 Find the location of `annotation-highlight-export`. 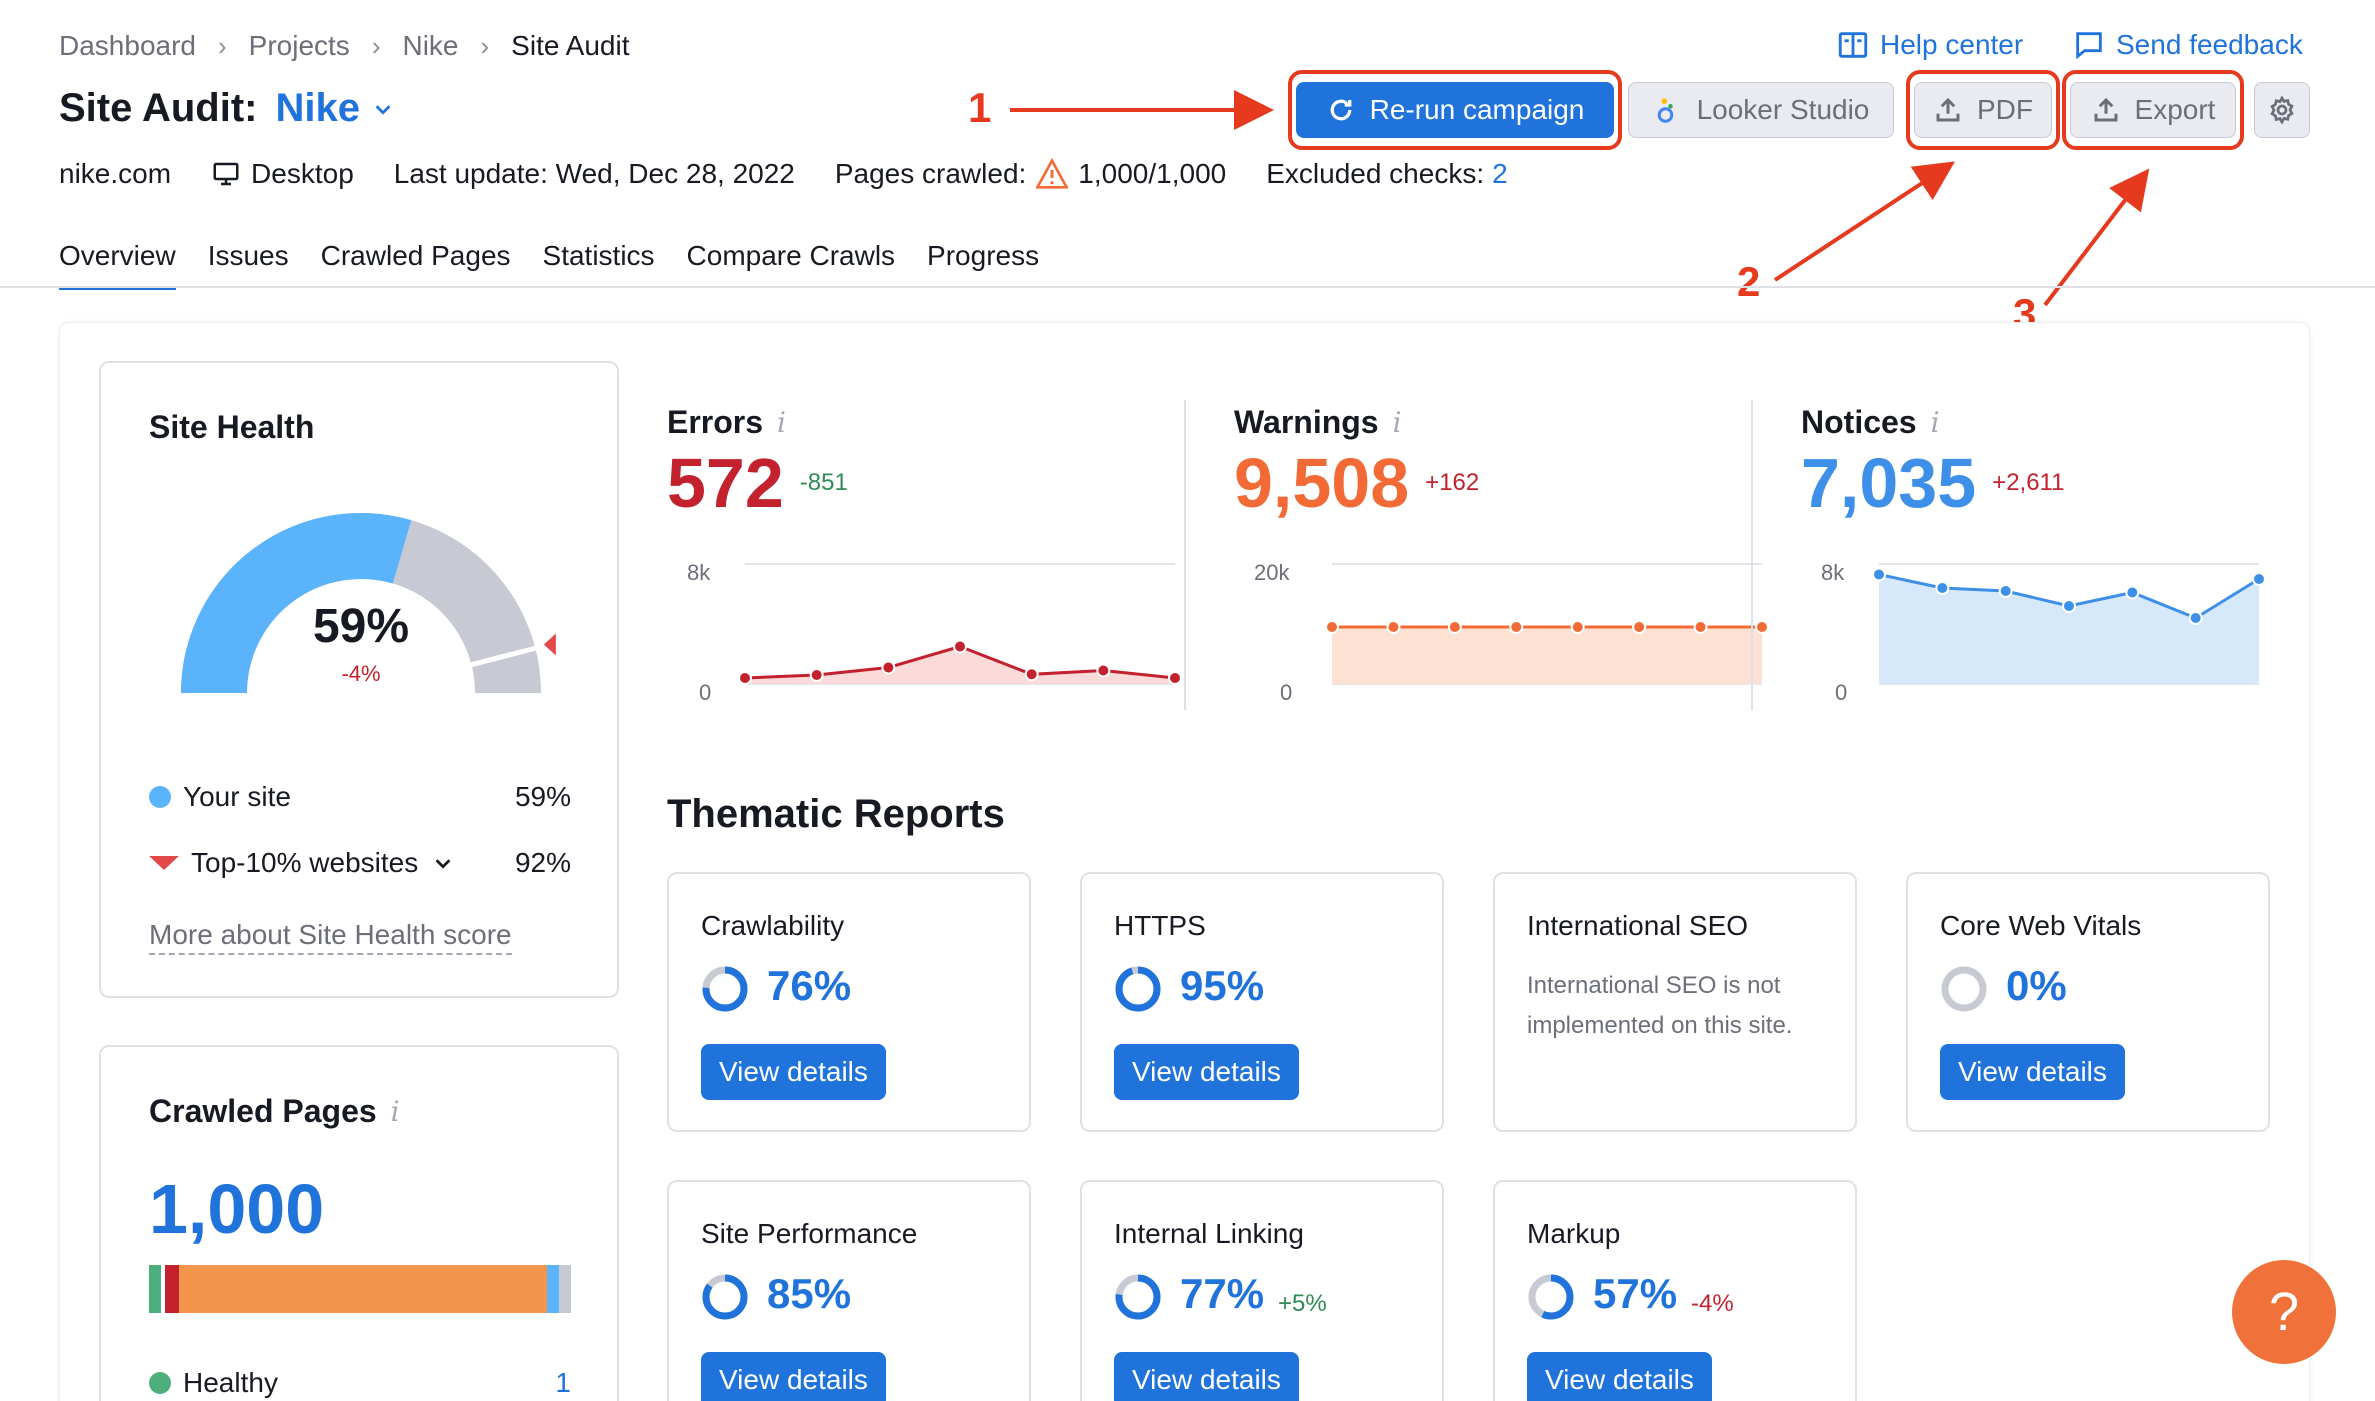

annotation-highlight-export is located at coordinates (2153, 110).